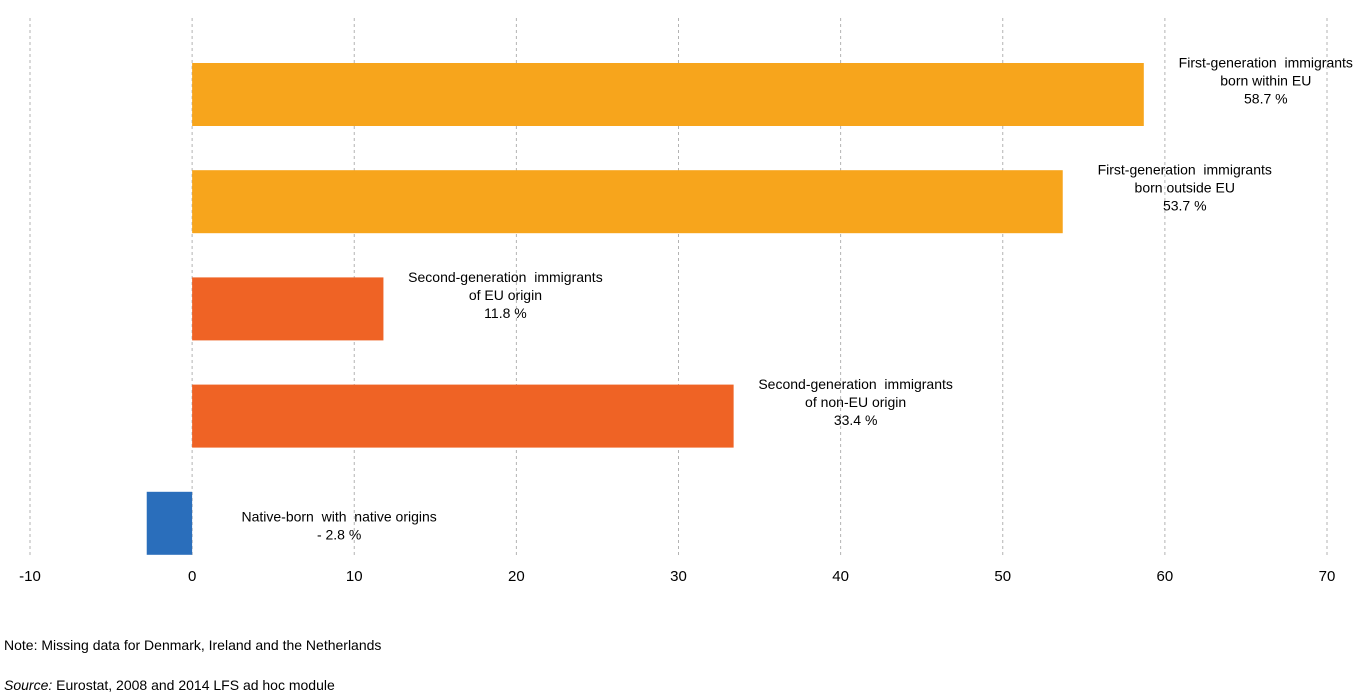 Image resolution: width=1360 pixels, height=694 pixels. I want to click on x-tick-label: -10, so click(30, 576).